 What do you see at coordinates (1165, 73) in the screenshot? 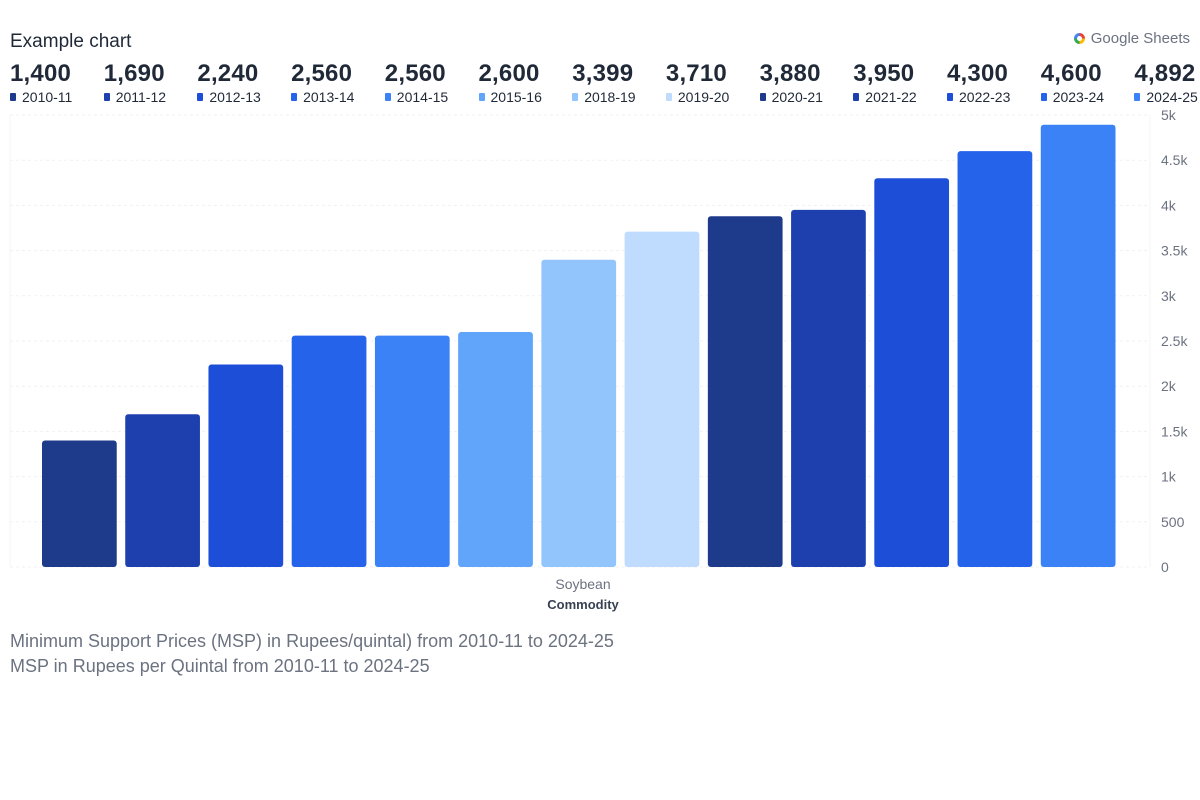
I see `legend-value: 4,892` at bounding box center [1165, 73].